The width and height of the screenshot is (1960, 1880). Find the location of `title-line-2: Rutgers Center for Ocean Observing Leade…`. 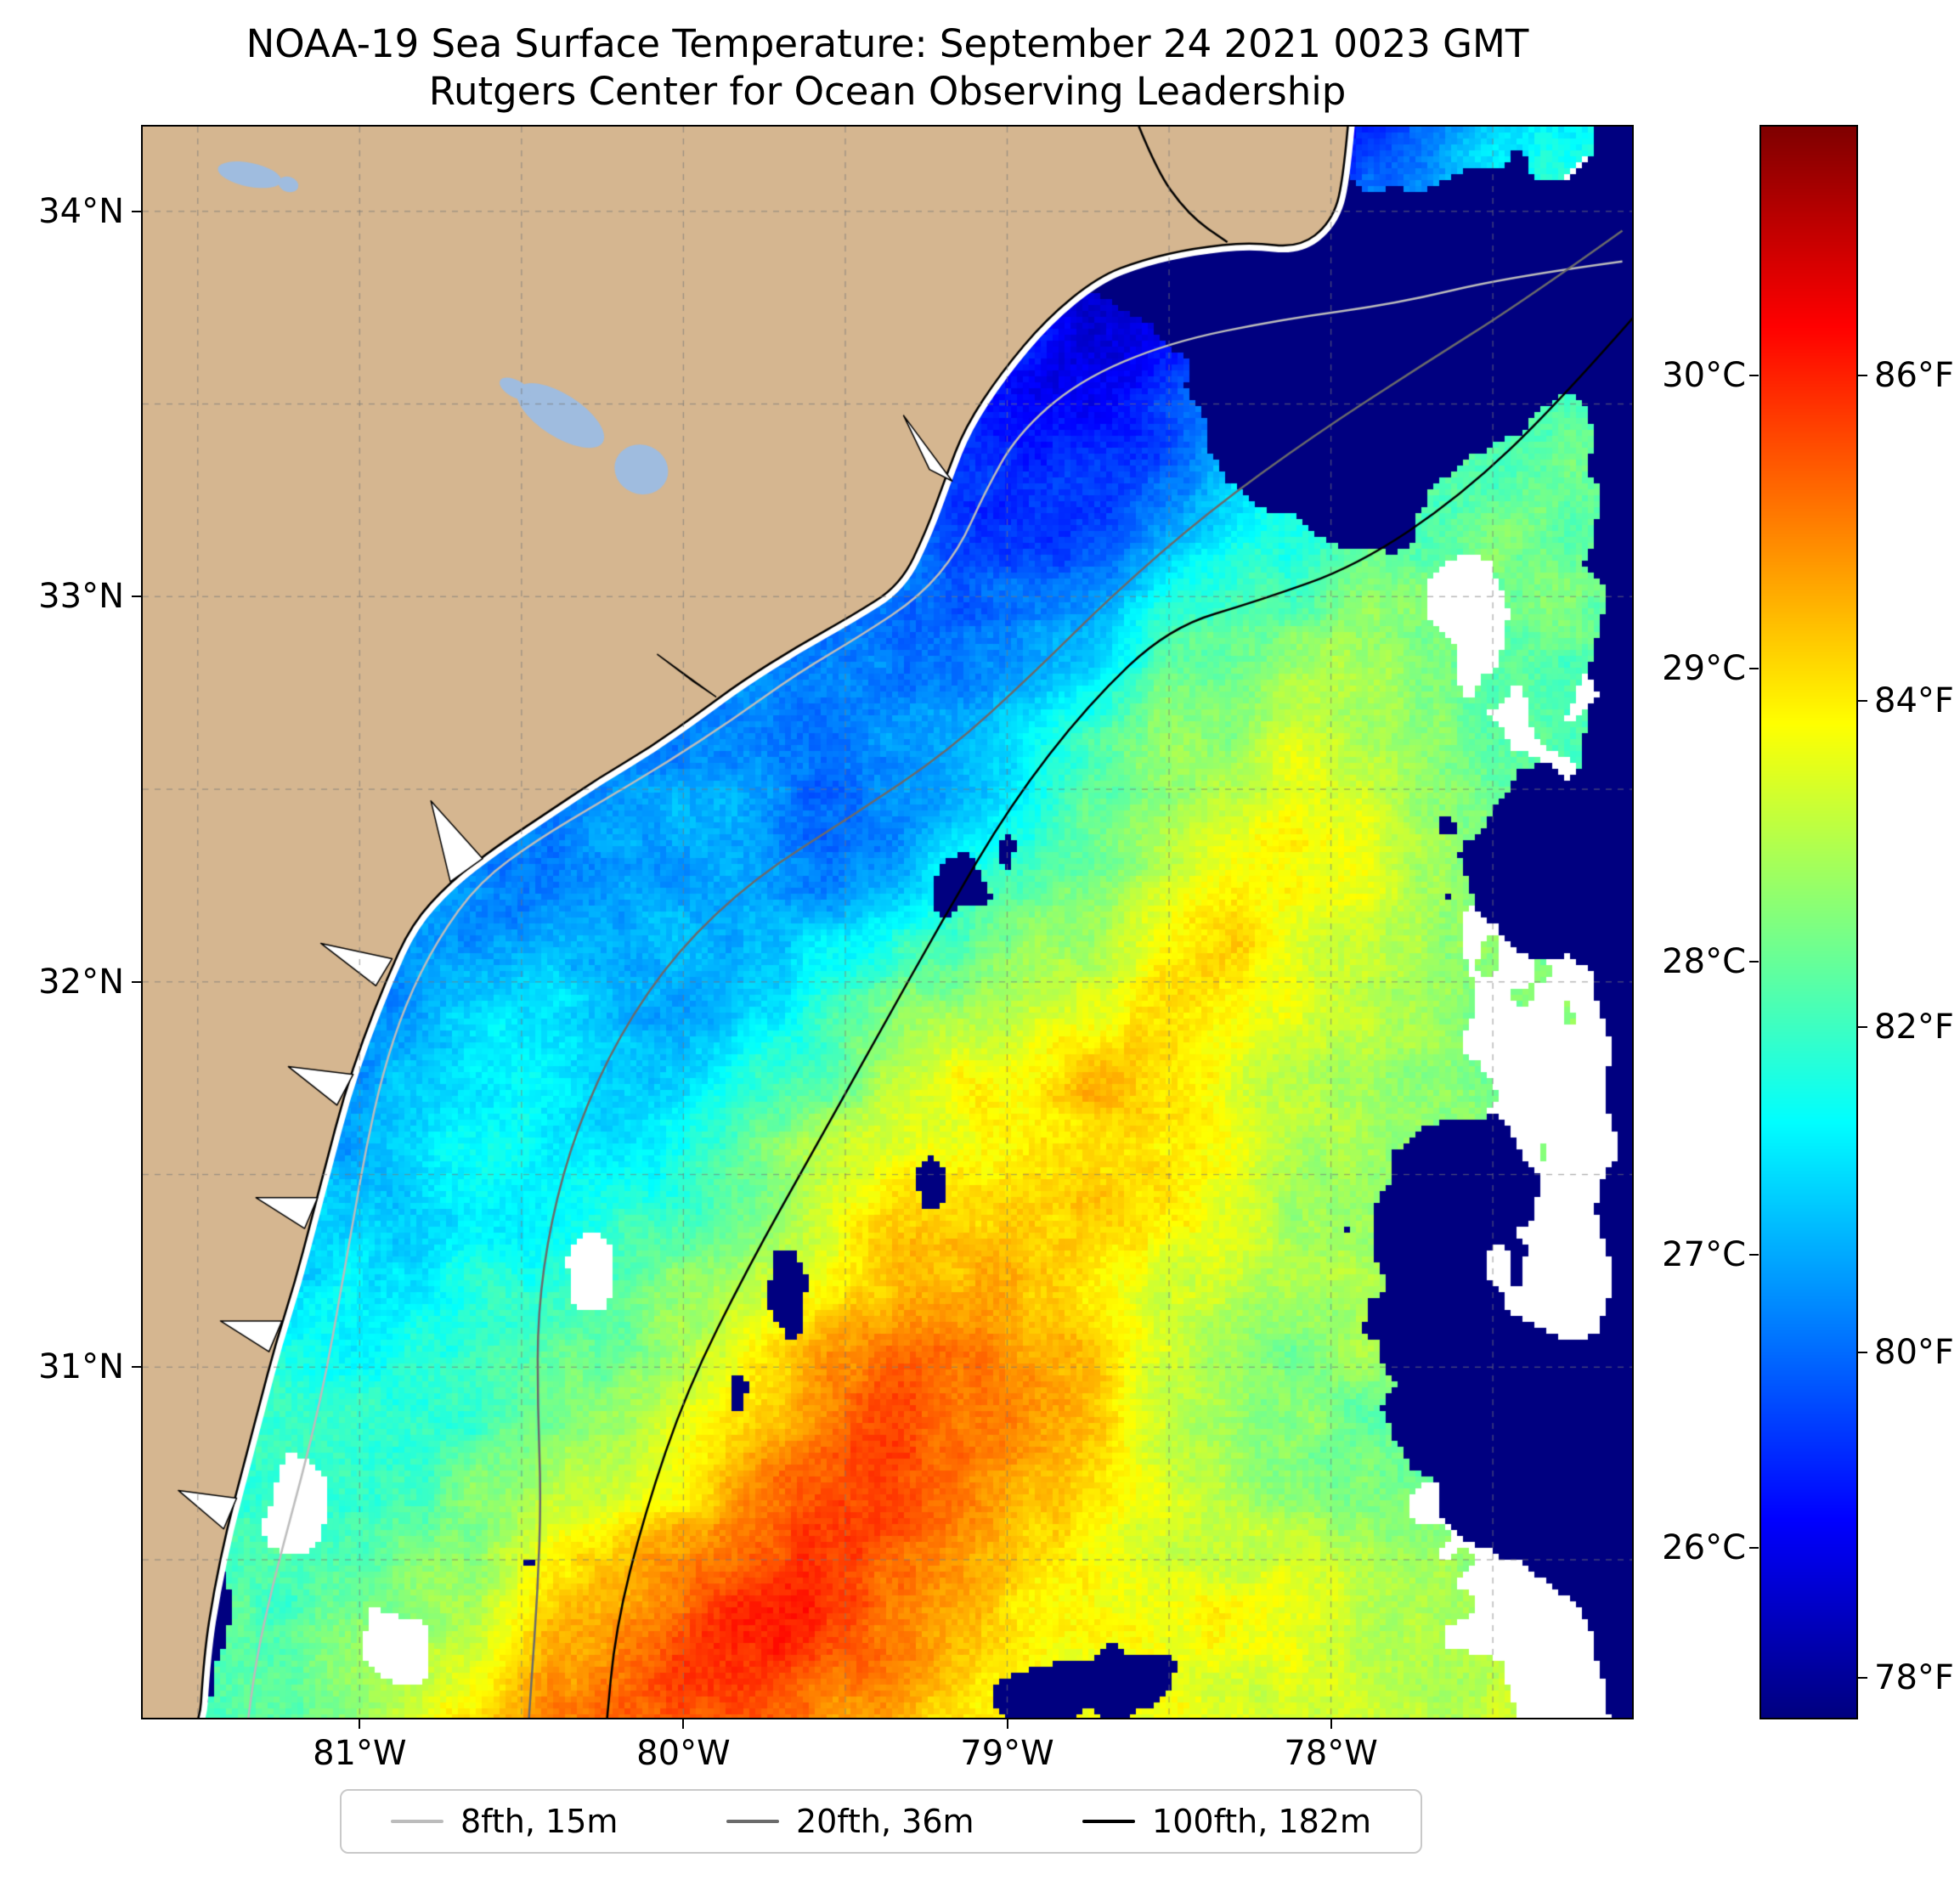

title-line-2: Rutgers Center for Ocean Observing Leade… is located at coordinates (887, 92).